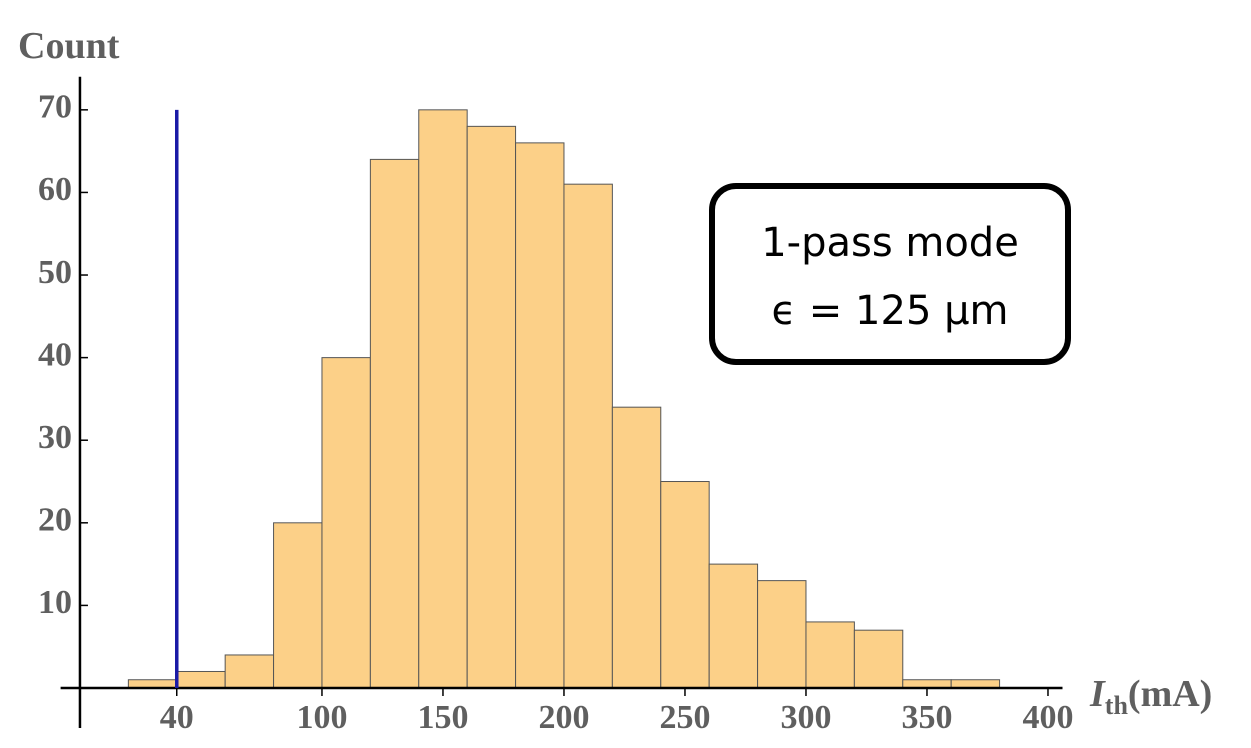 The height and width of the screenshot is (748, 1251). Describe the element at coordinates (55, 602) in the screenshot. I see `y-tick-label: 10` at that location.